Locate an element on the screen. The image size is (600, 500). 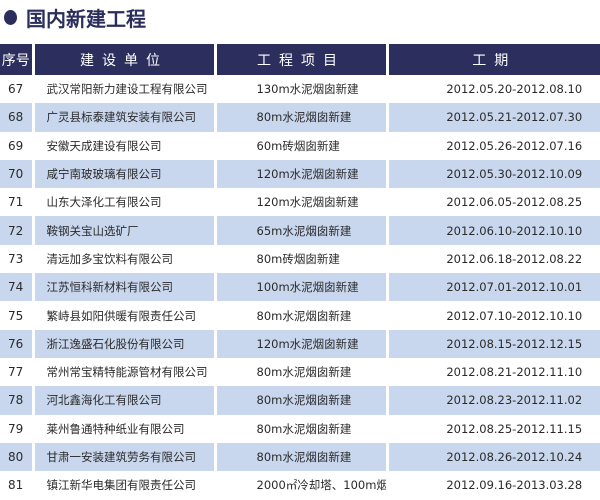
cell-project: 65m水泥烟囱新建 is located at coordinates (302, 230).